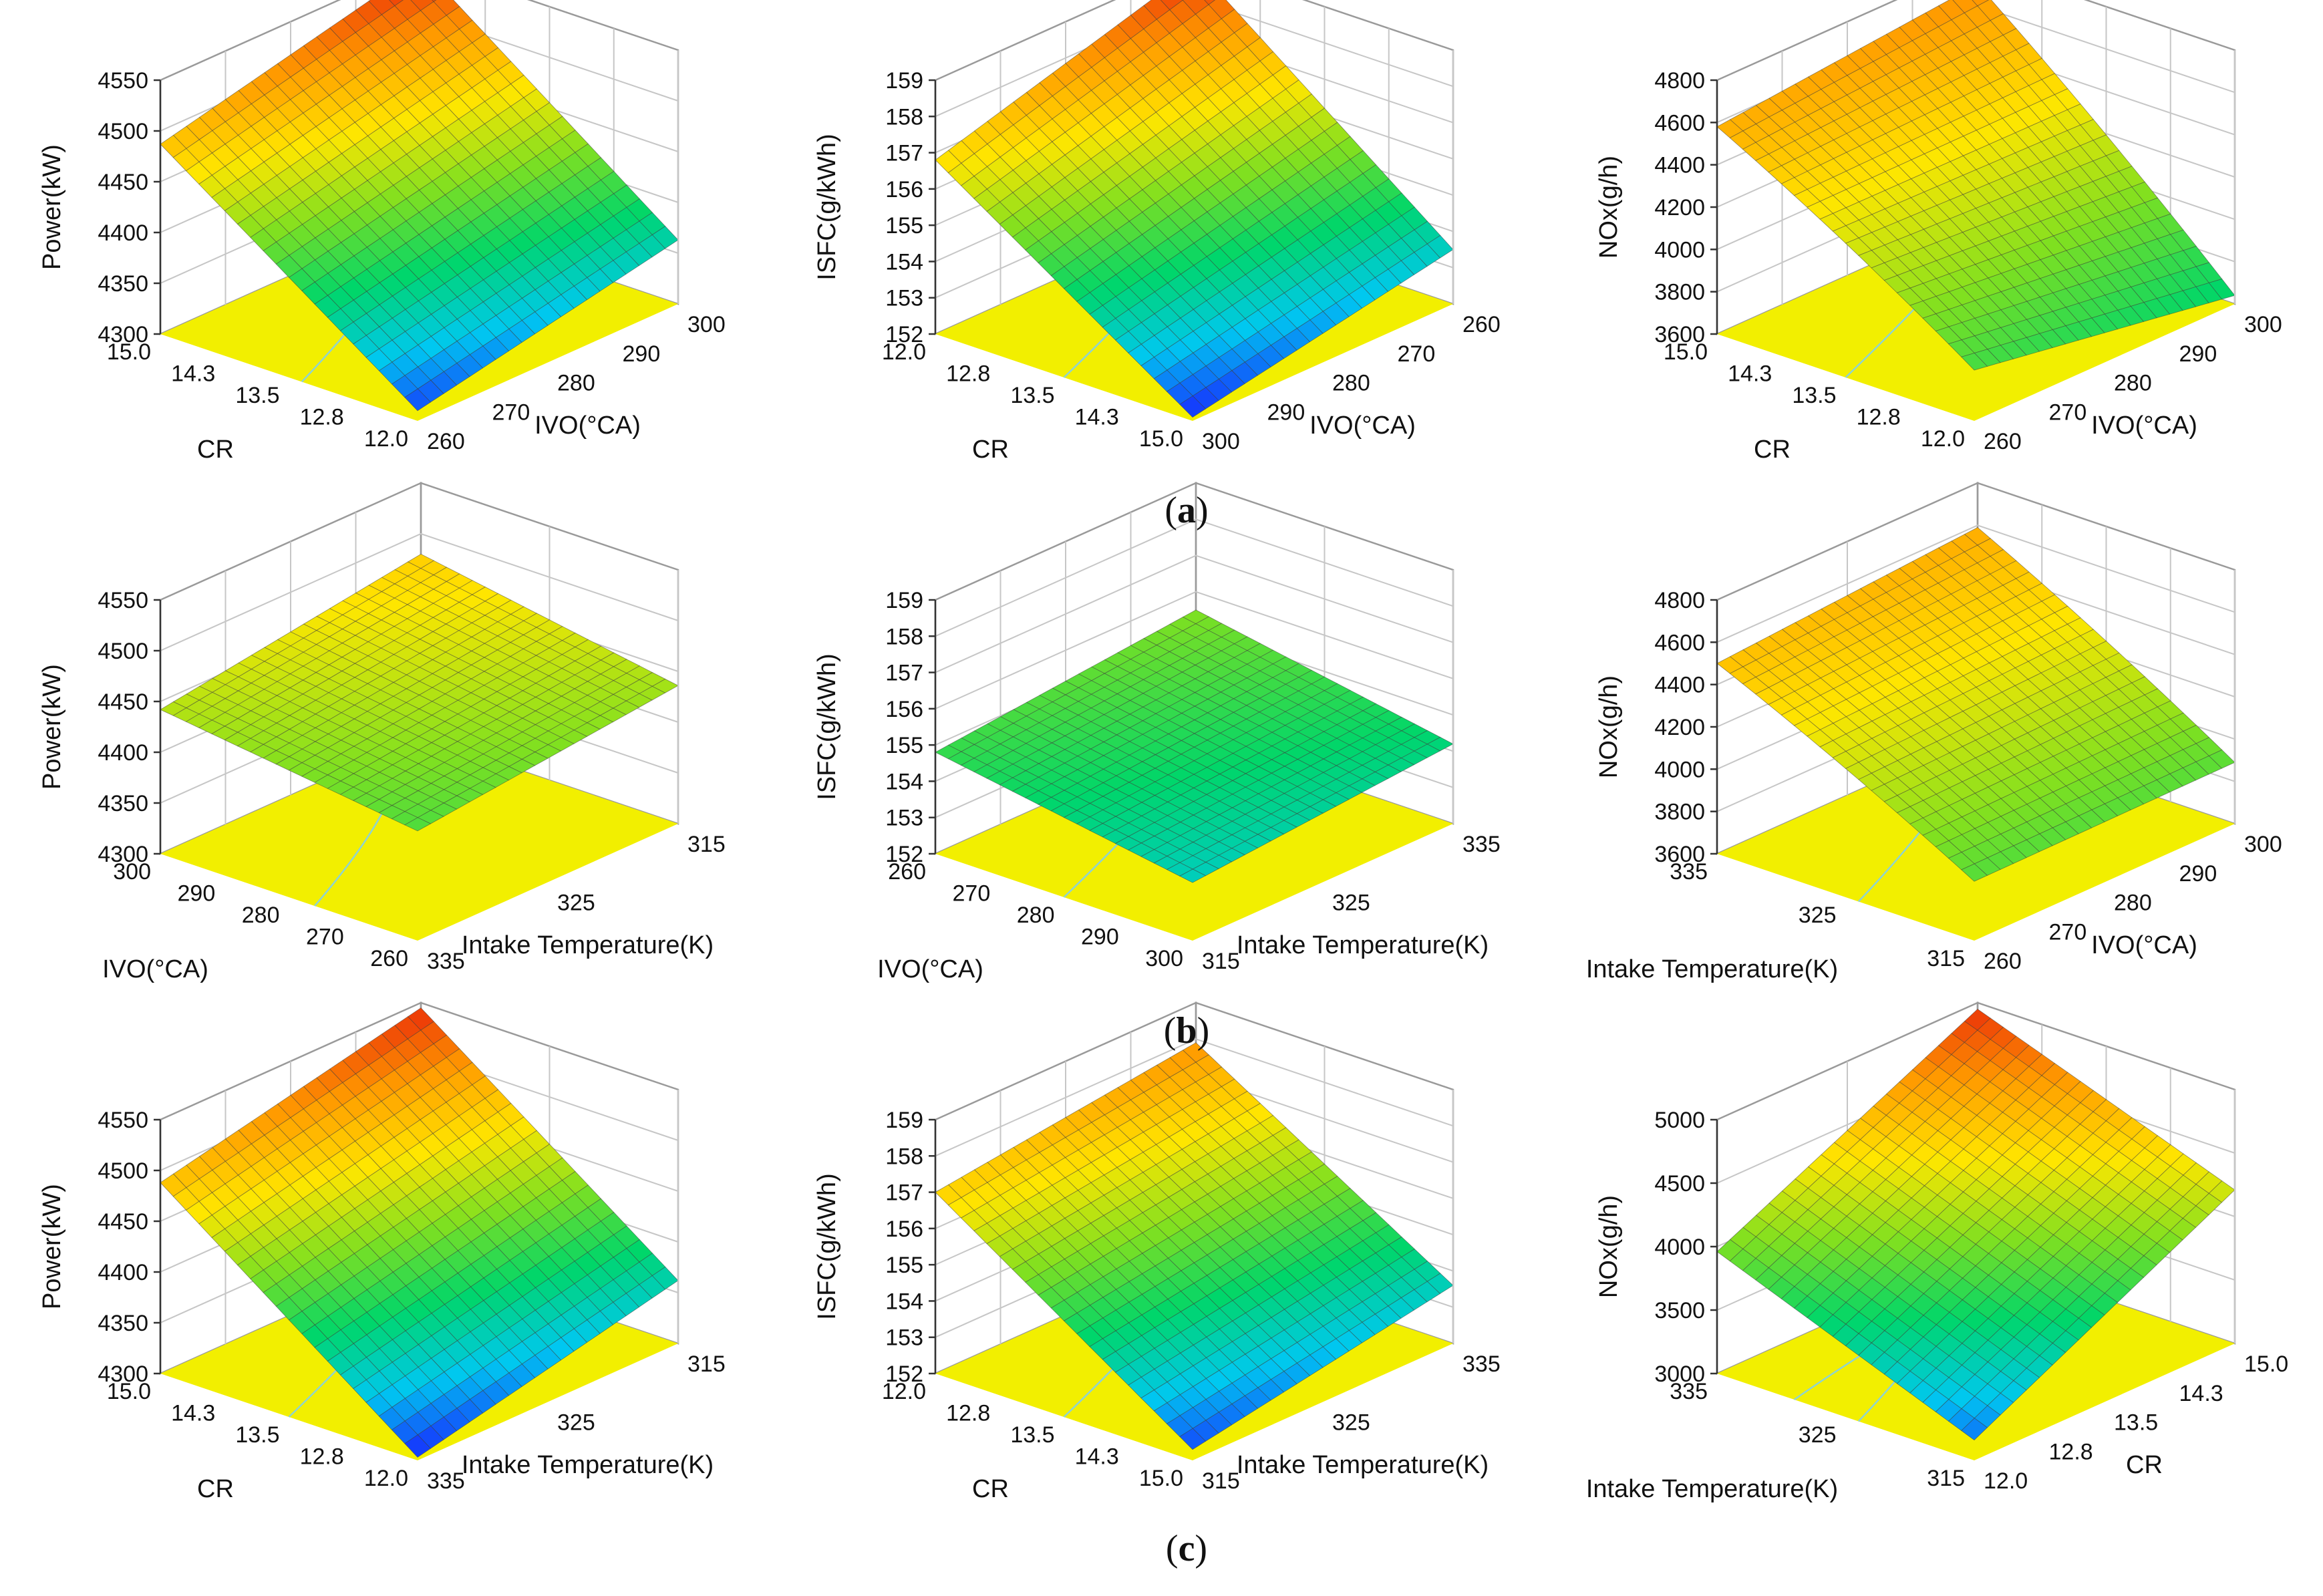  I want to click on floor-projection, so click(419, 839).